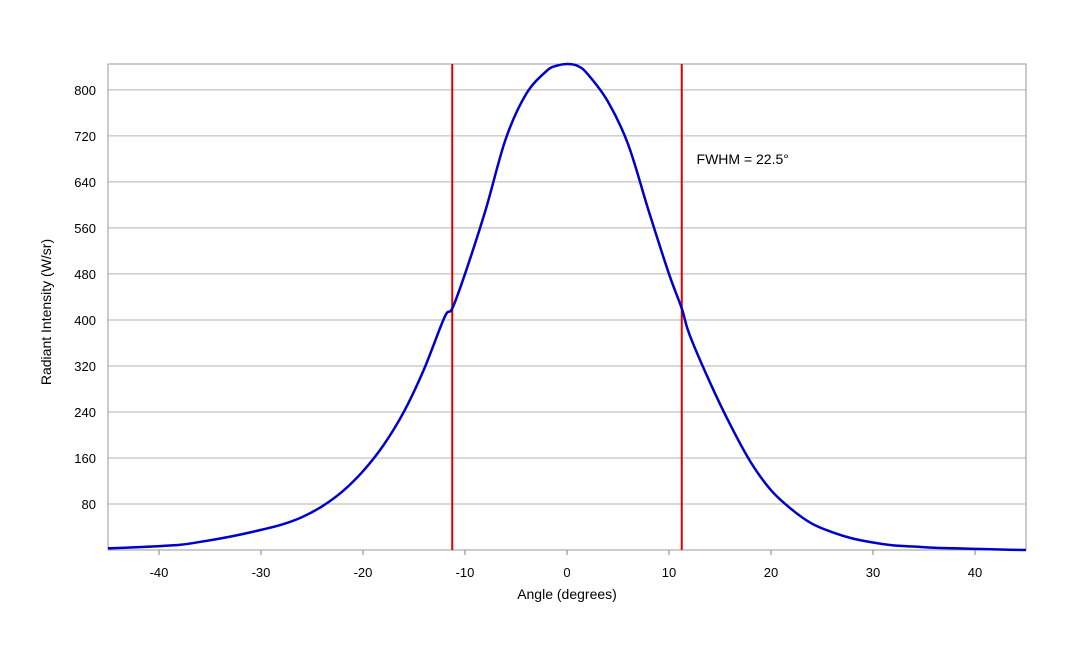 This screenshot has width=1080, height=648. What do you see at coordinates (363, 572) in the screenshot?
I see `x-tick-label: -20` at bounding box center [363, 572].